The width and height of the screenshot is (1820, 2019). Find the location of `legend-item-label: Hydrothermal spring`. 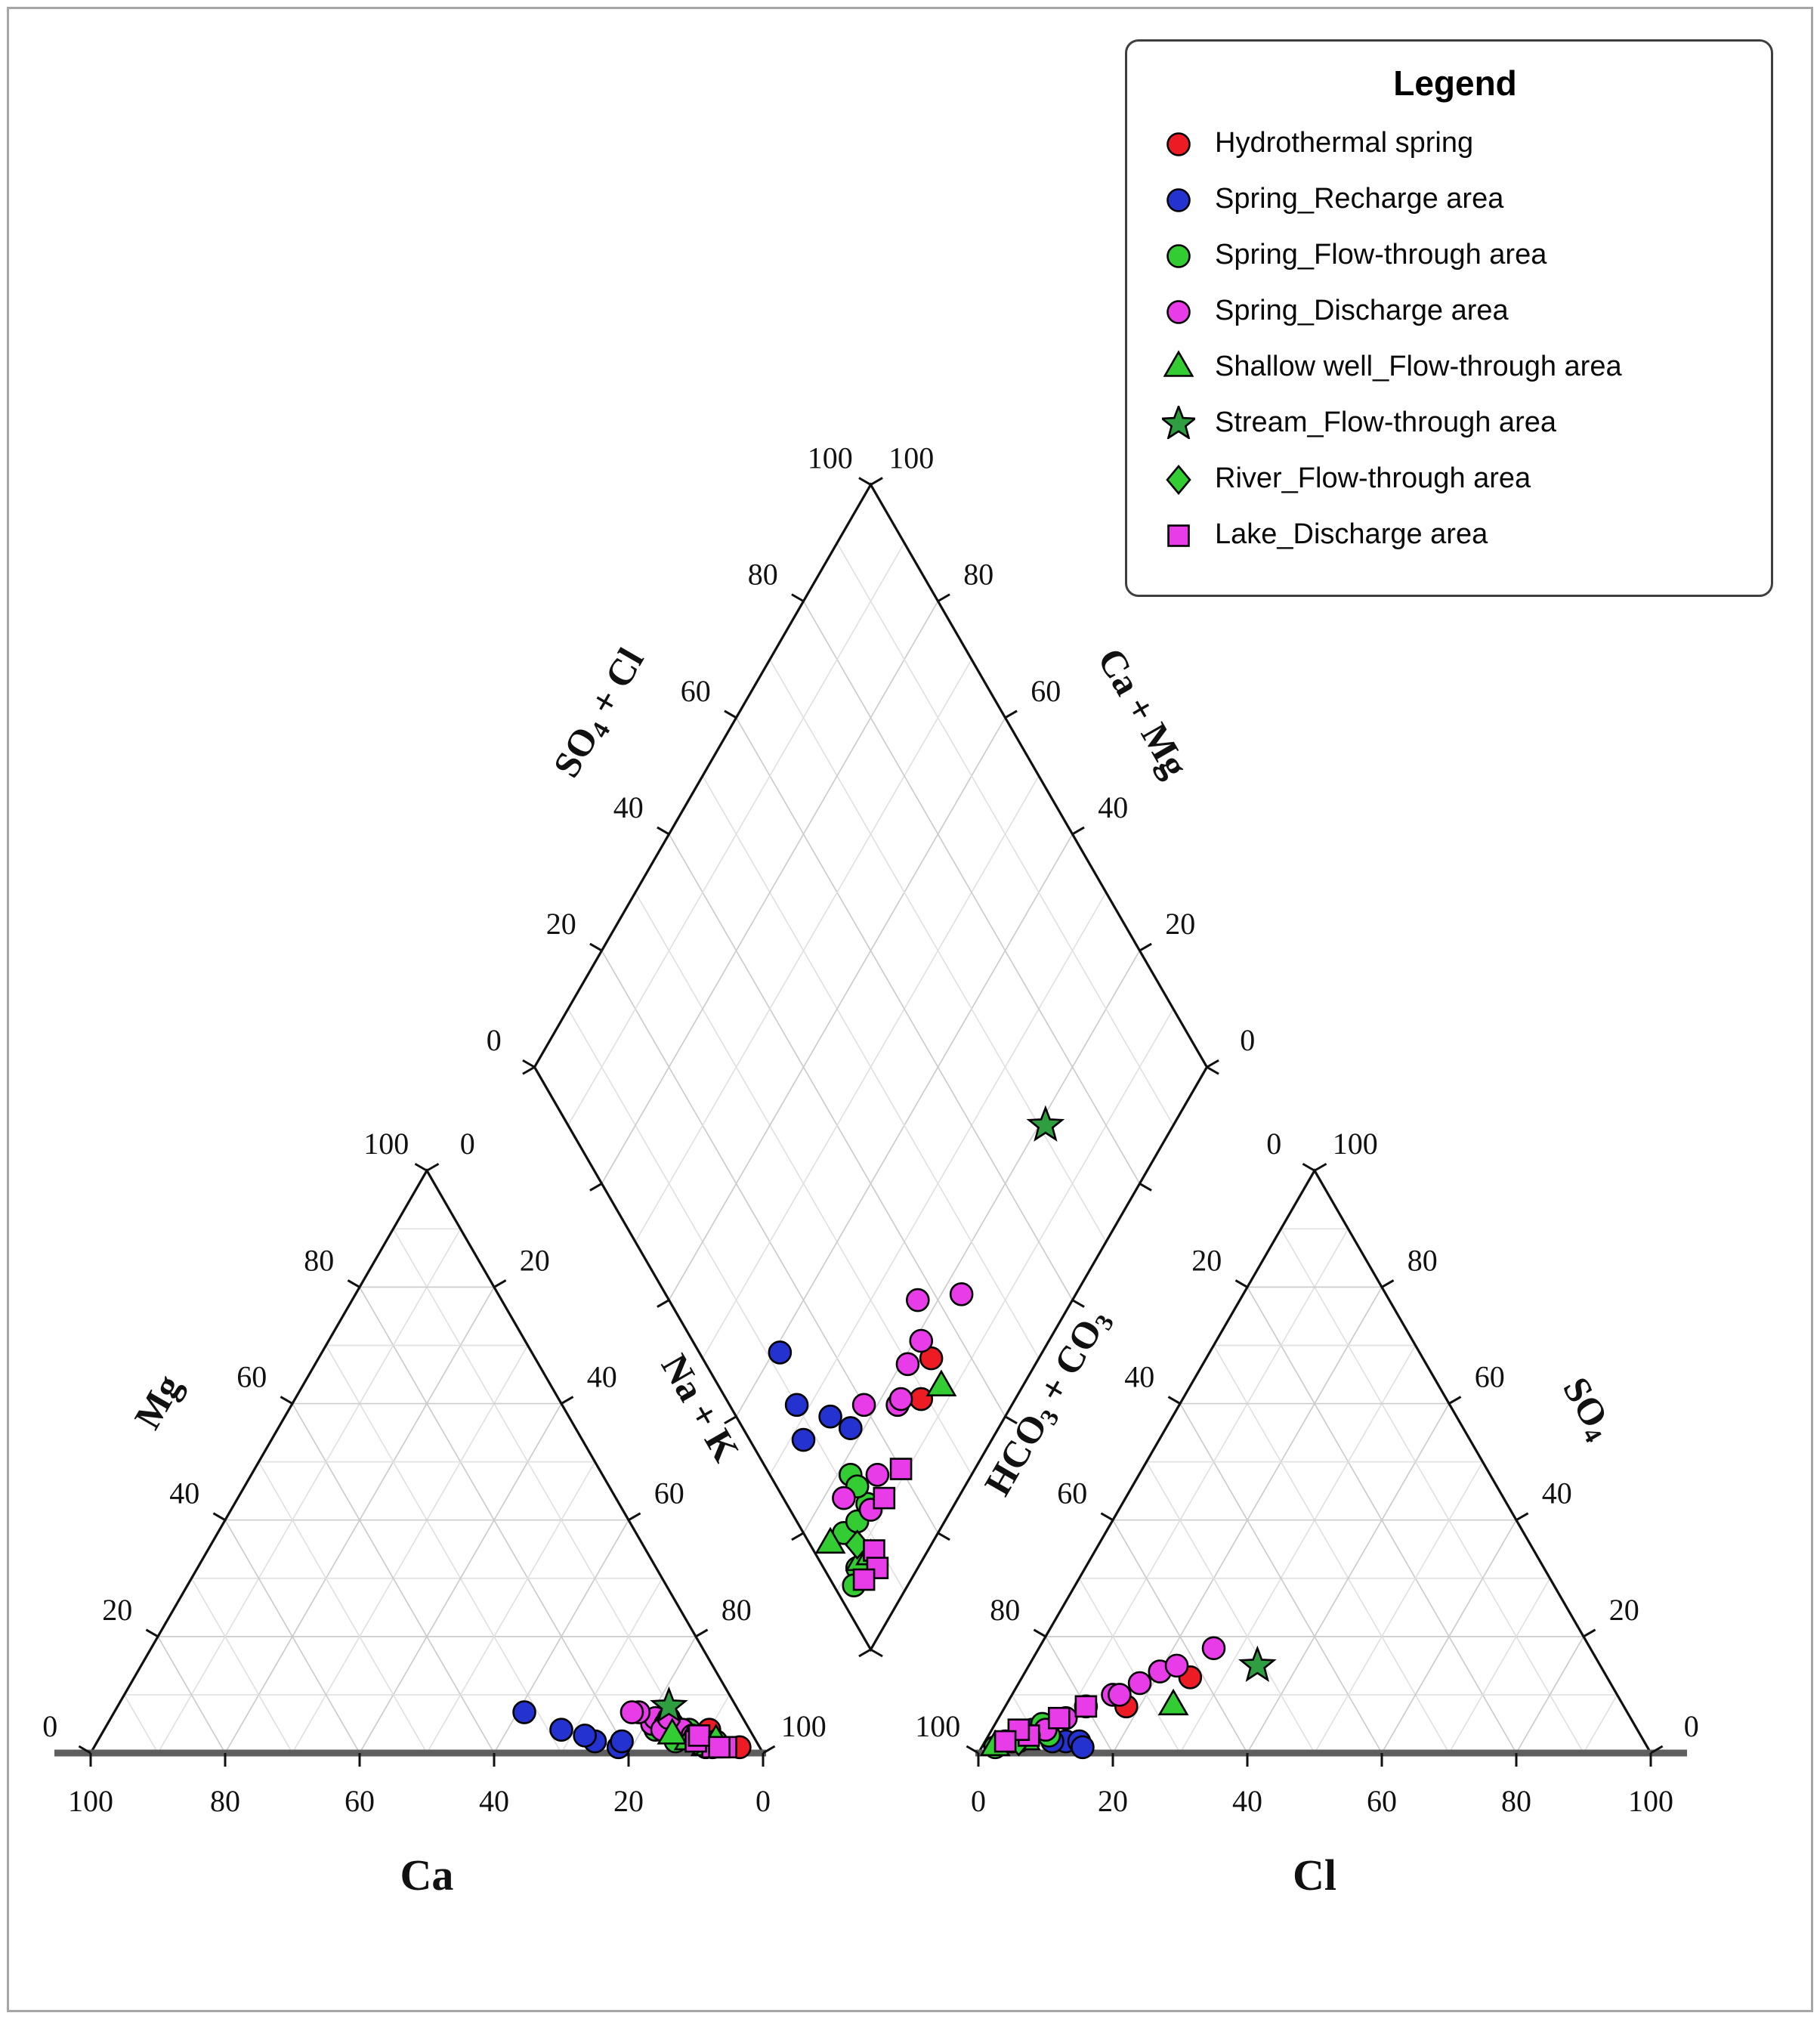

legend-item-label: Hydrothermal spring is located at coordinates (1344, 142).